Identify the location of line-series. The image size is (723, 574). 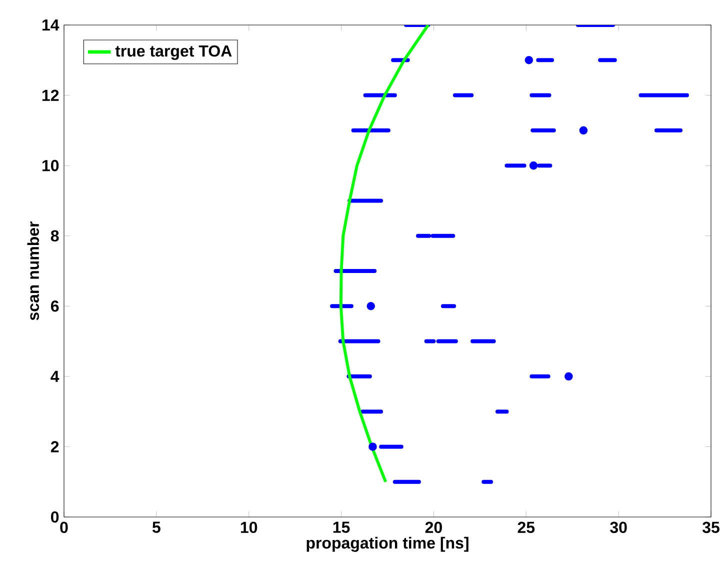
(384, 254).